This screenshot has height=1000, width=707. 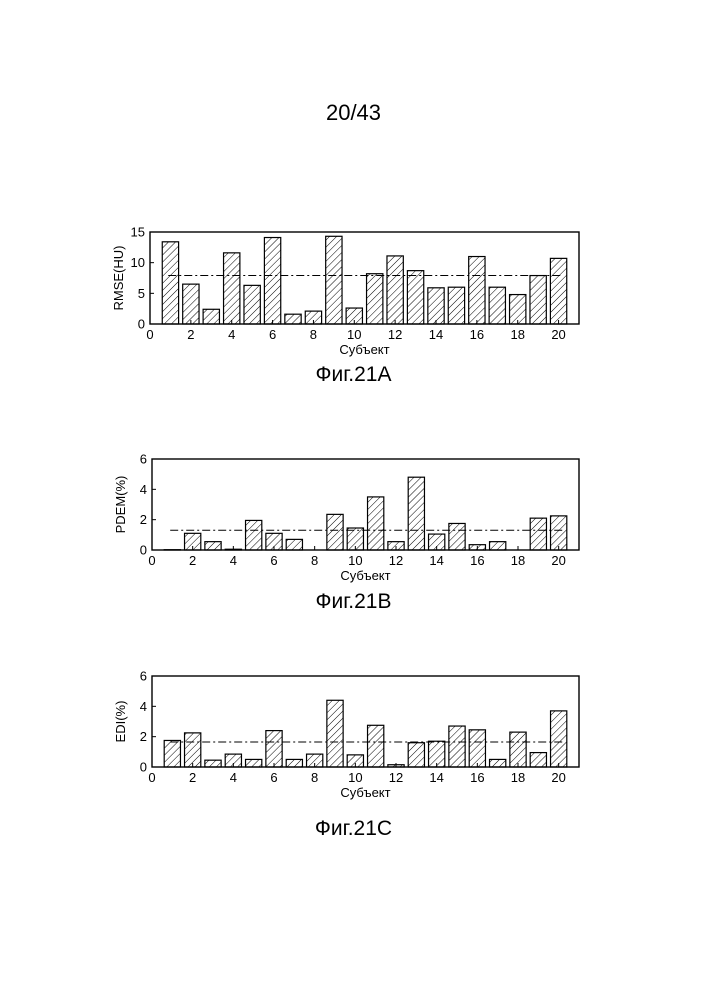 What do you see at coordinates (353, 602) in the screenshot?
I see `figure-caption-21b: Фиг.21B` at bounding box center [353, 602].